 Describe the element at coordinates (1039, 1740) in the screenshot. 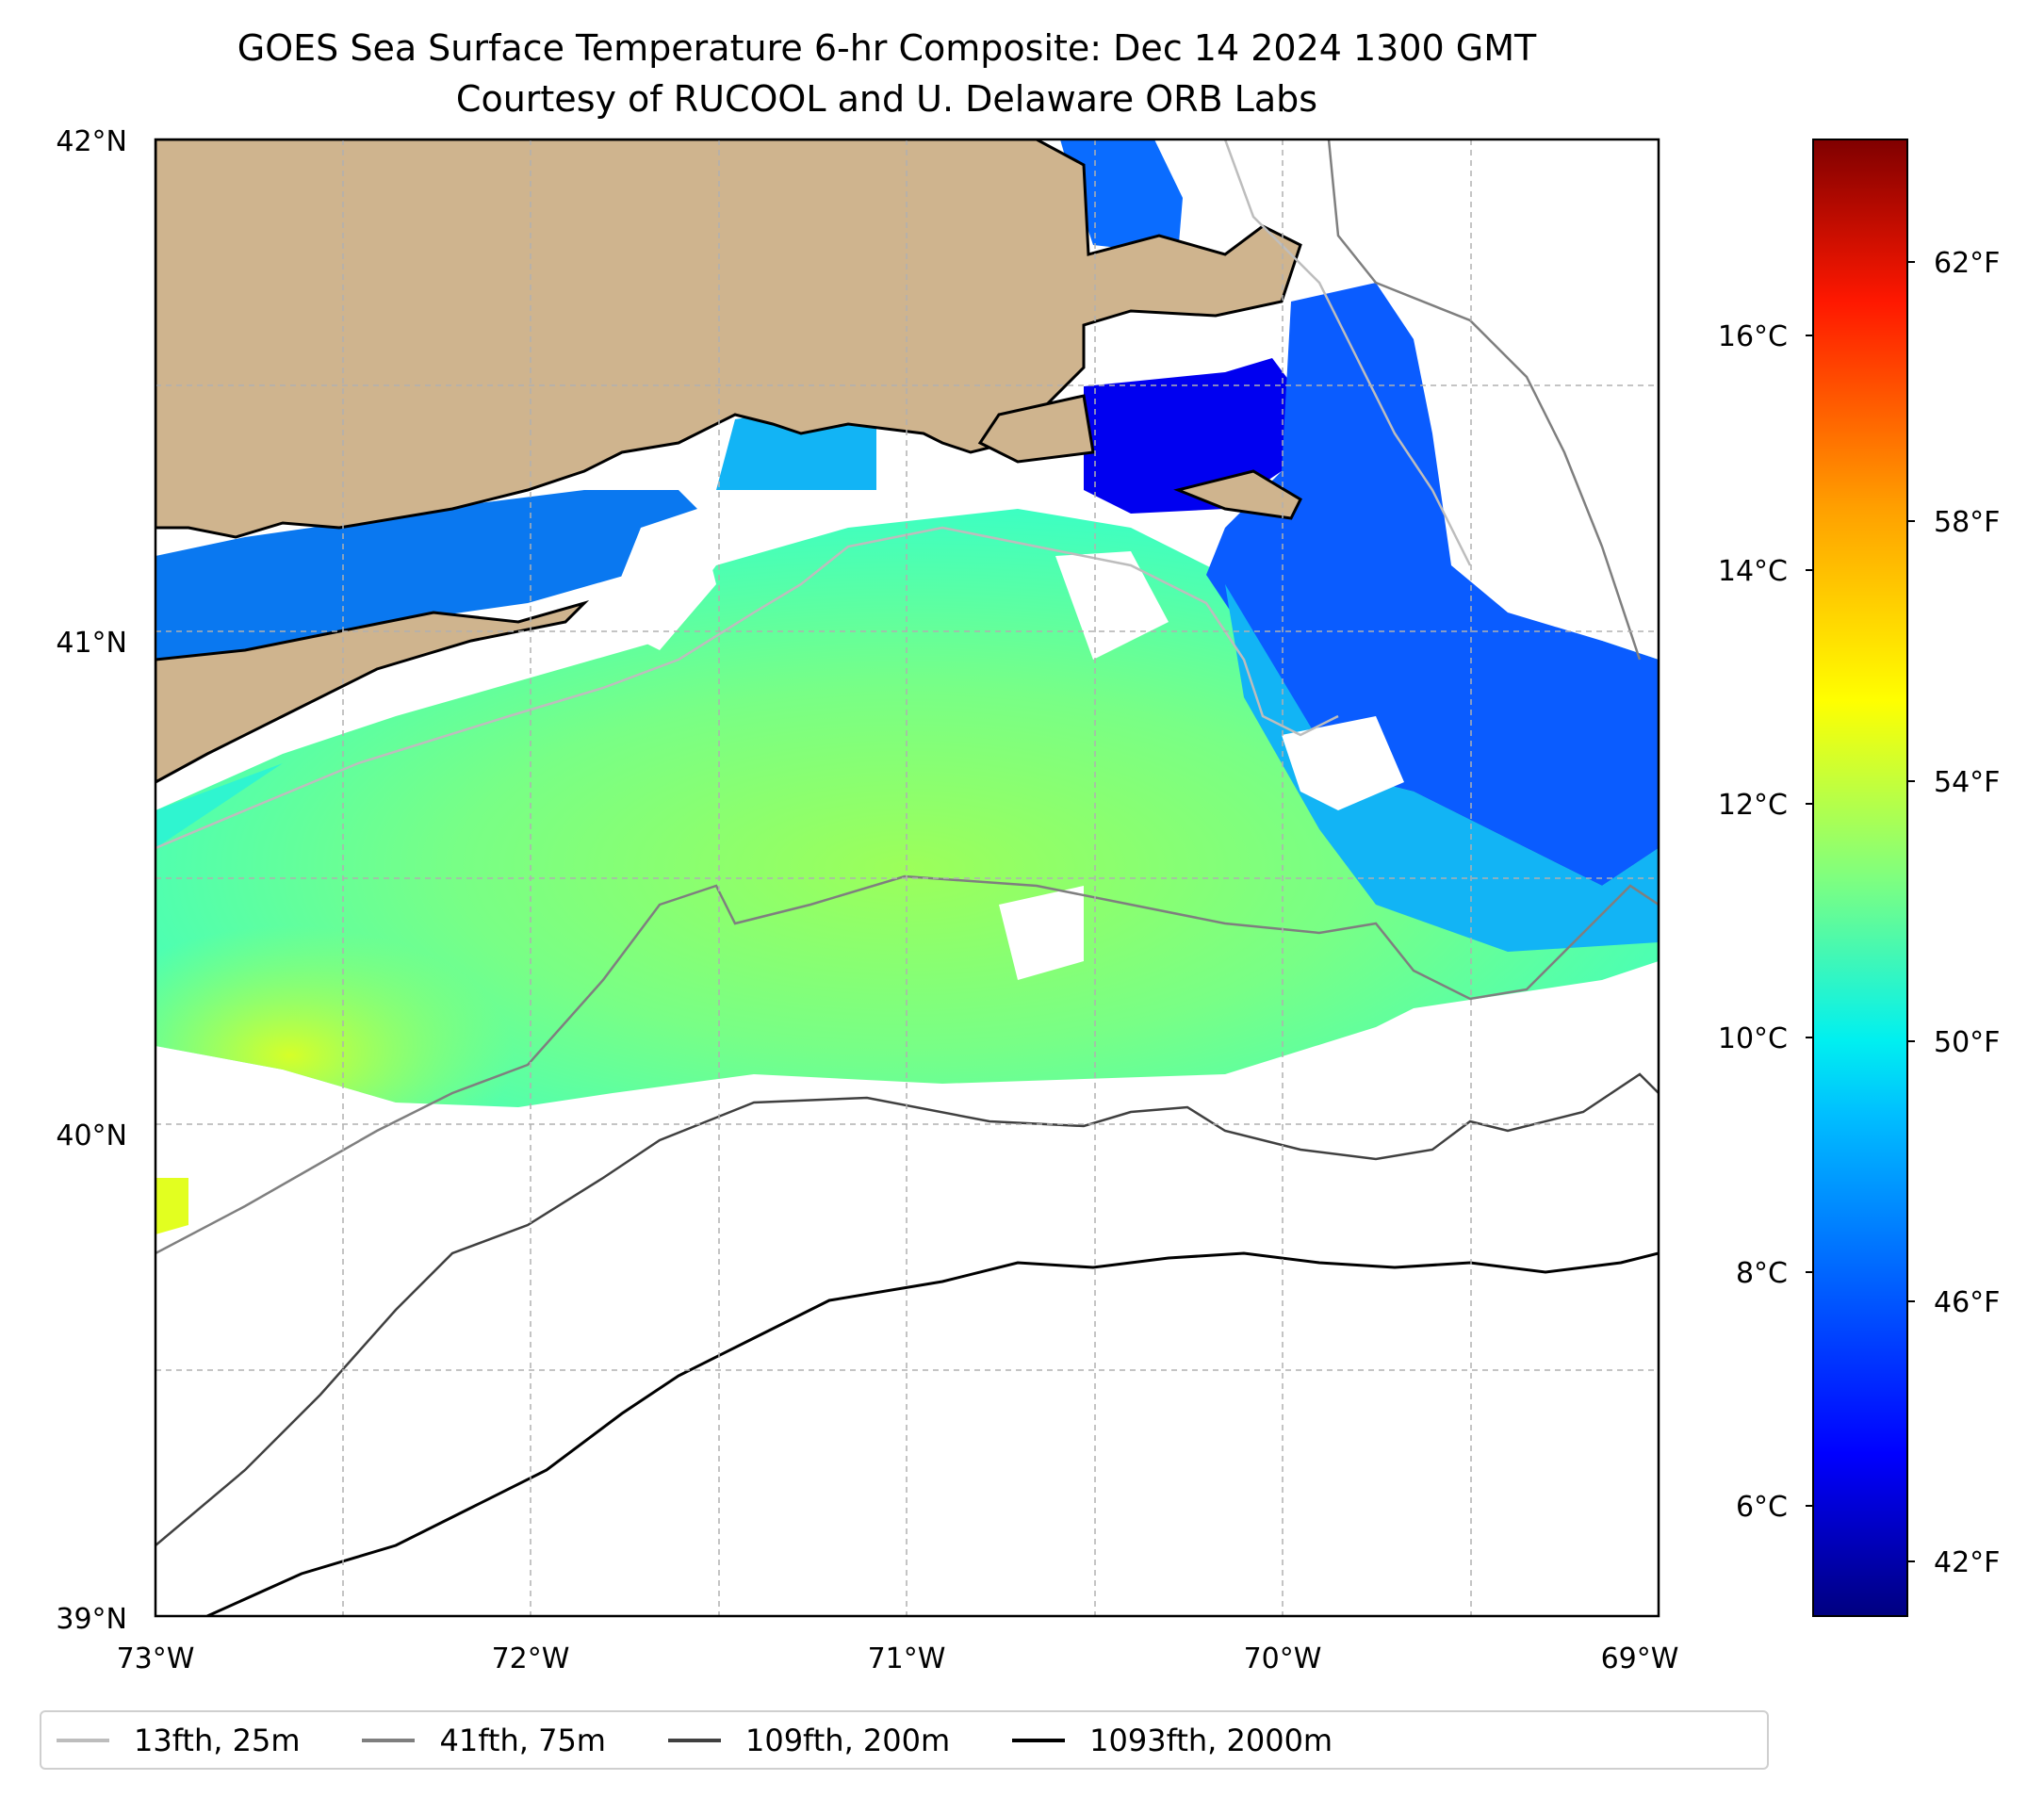

I see `legend-line-2000m` at that location.